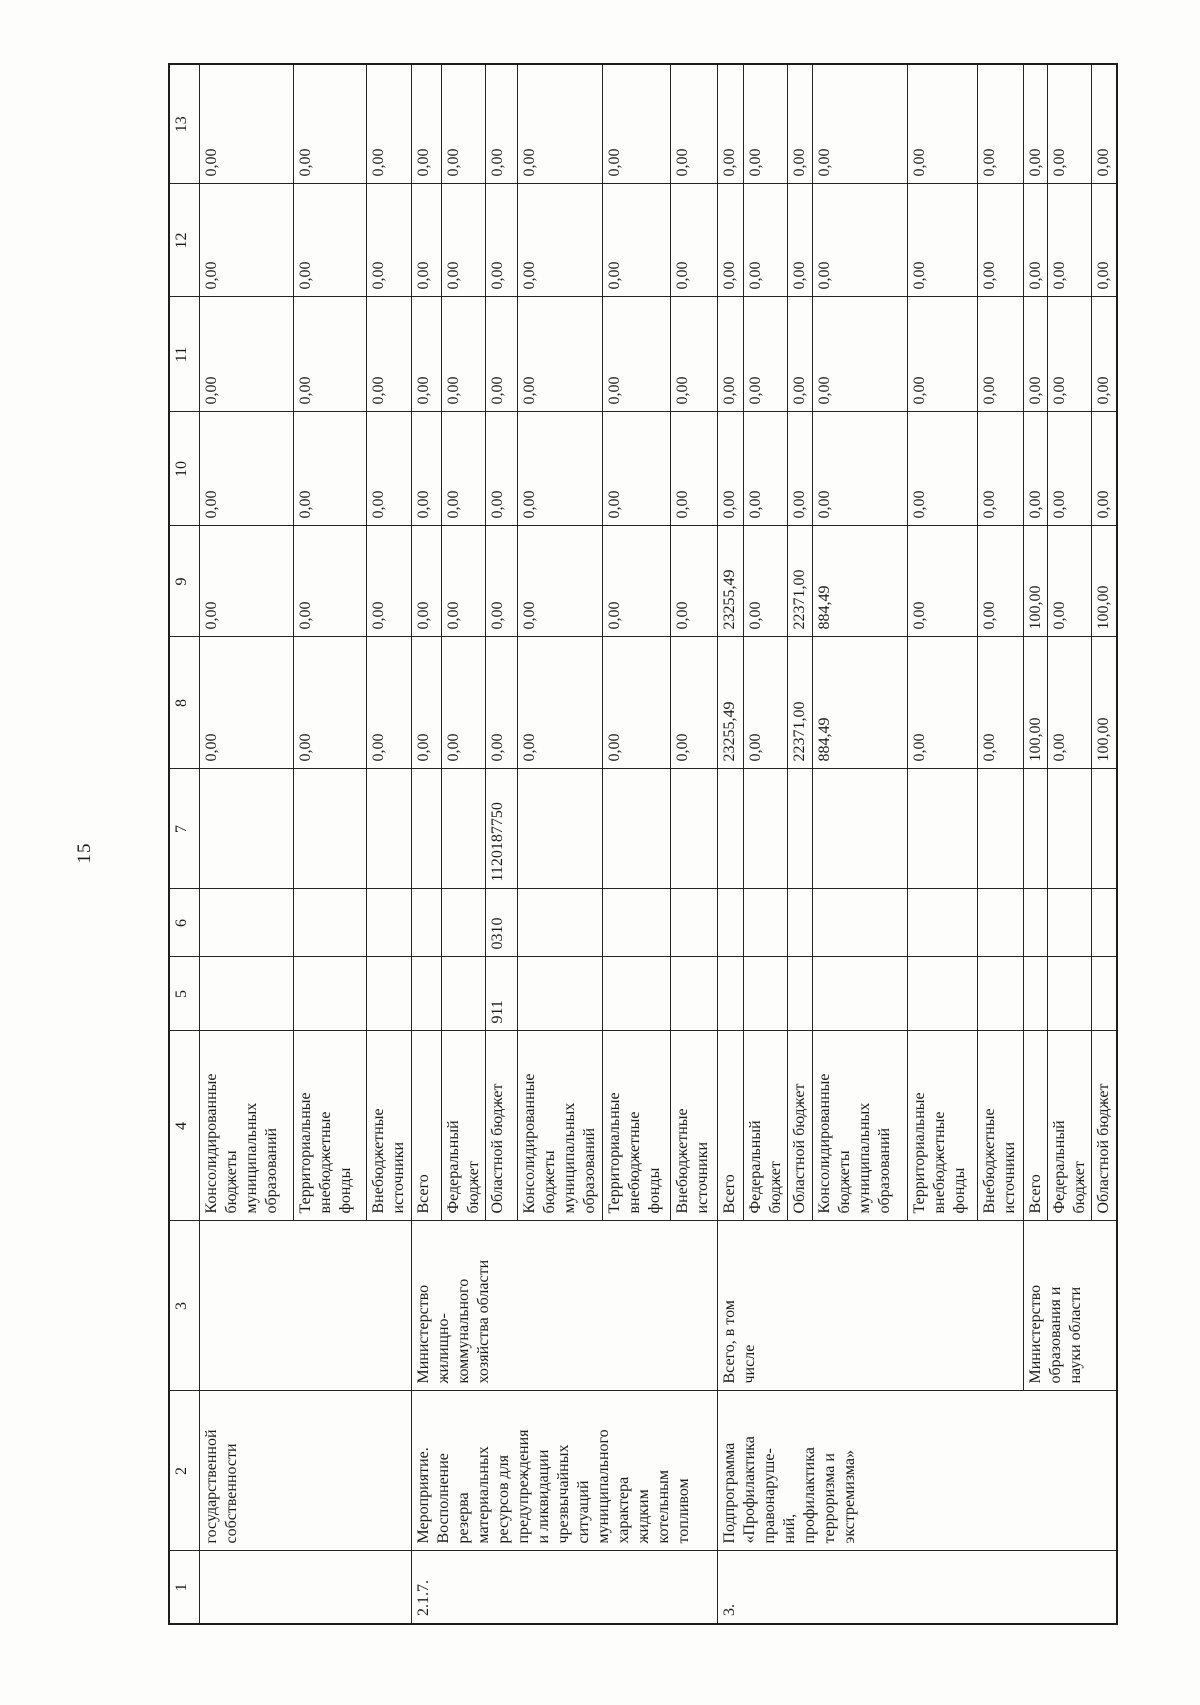  Describe the element at coordinates (184, 354) in the screenshot. I see `column-number-header: 11` at that location.